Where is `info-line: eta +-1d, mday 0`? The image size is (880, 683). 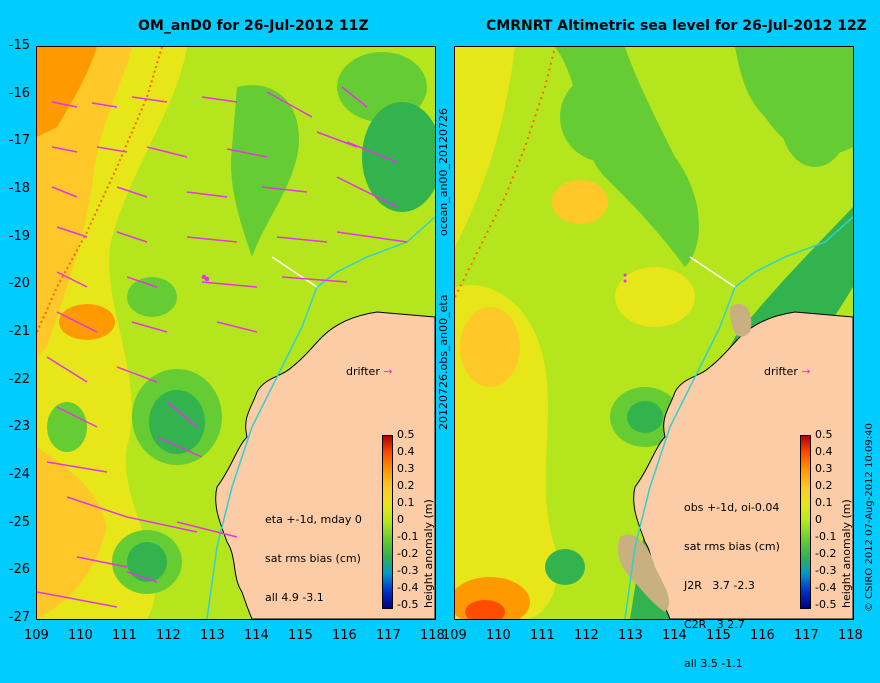 info-line: eta +-1d, mday 0 is located at coordinates (313, 519).